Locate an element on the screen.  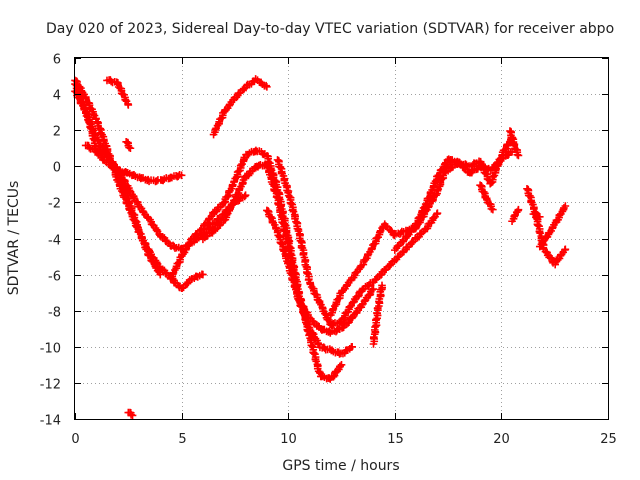
series-arc-k is located at coordinates (320, 271).